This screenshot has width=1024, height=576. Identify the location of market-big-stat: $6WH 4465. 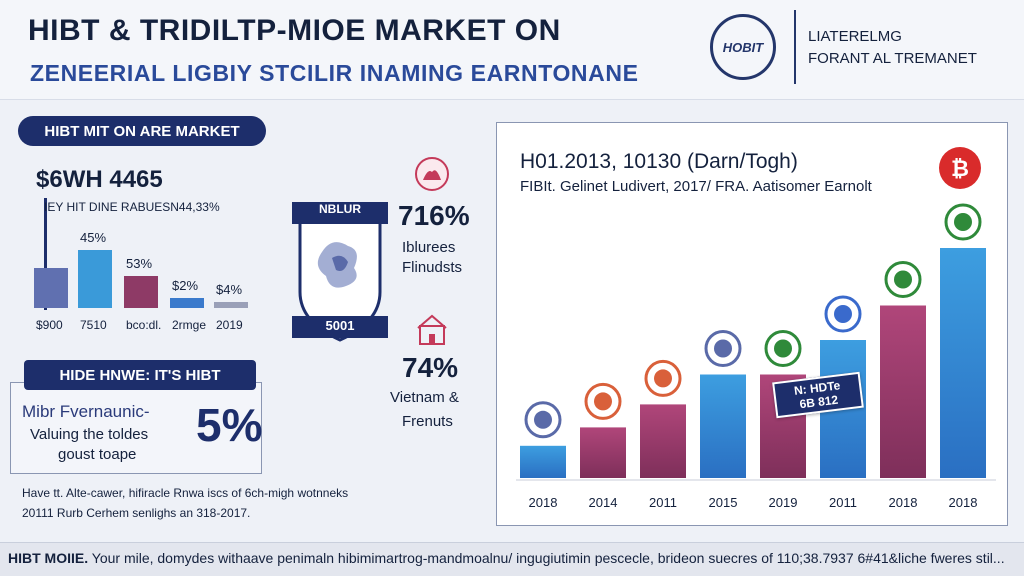
(99, 179).